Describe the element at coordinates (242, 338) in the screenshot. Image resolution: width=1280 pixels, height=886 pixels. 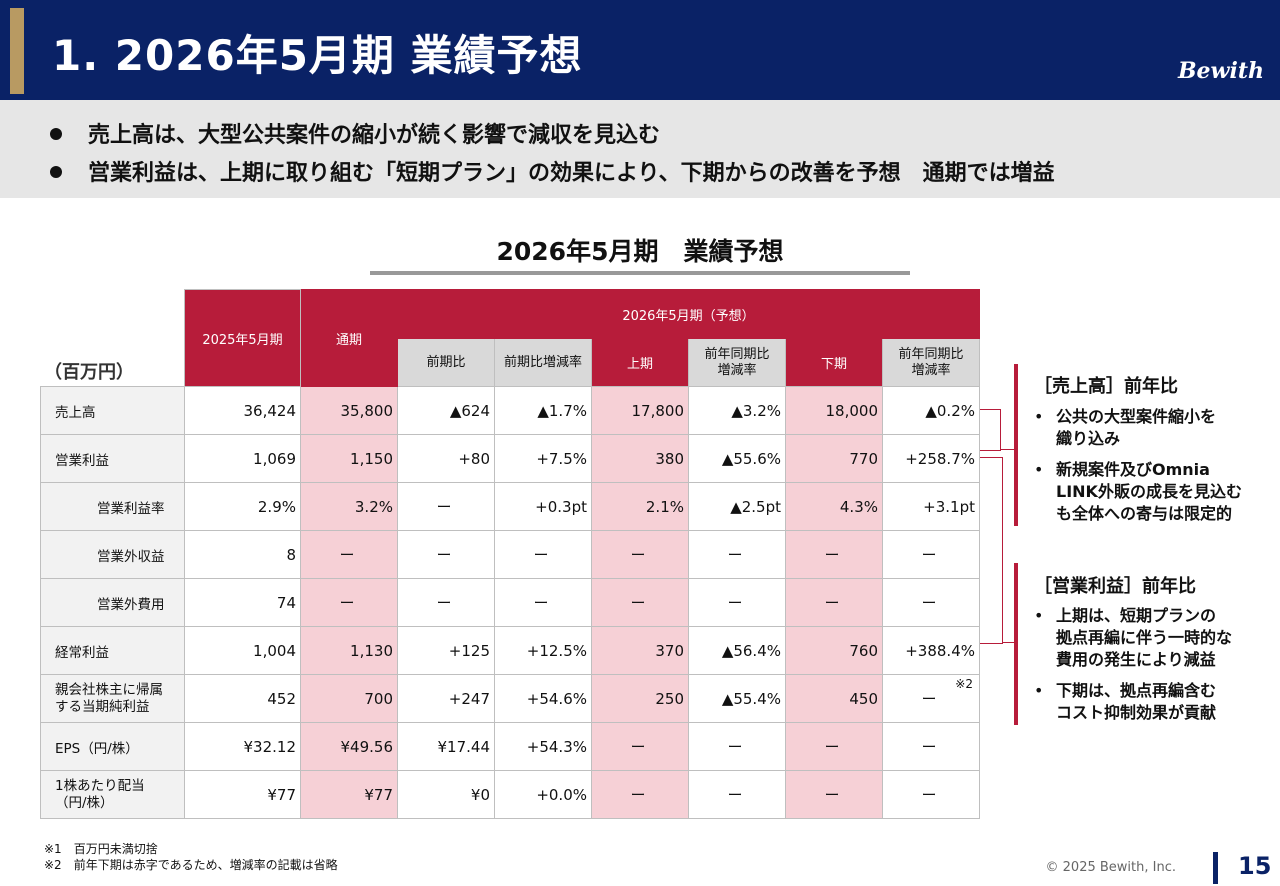
I see `header-prev-fy: 2025年5月期` at that location.